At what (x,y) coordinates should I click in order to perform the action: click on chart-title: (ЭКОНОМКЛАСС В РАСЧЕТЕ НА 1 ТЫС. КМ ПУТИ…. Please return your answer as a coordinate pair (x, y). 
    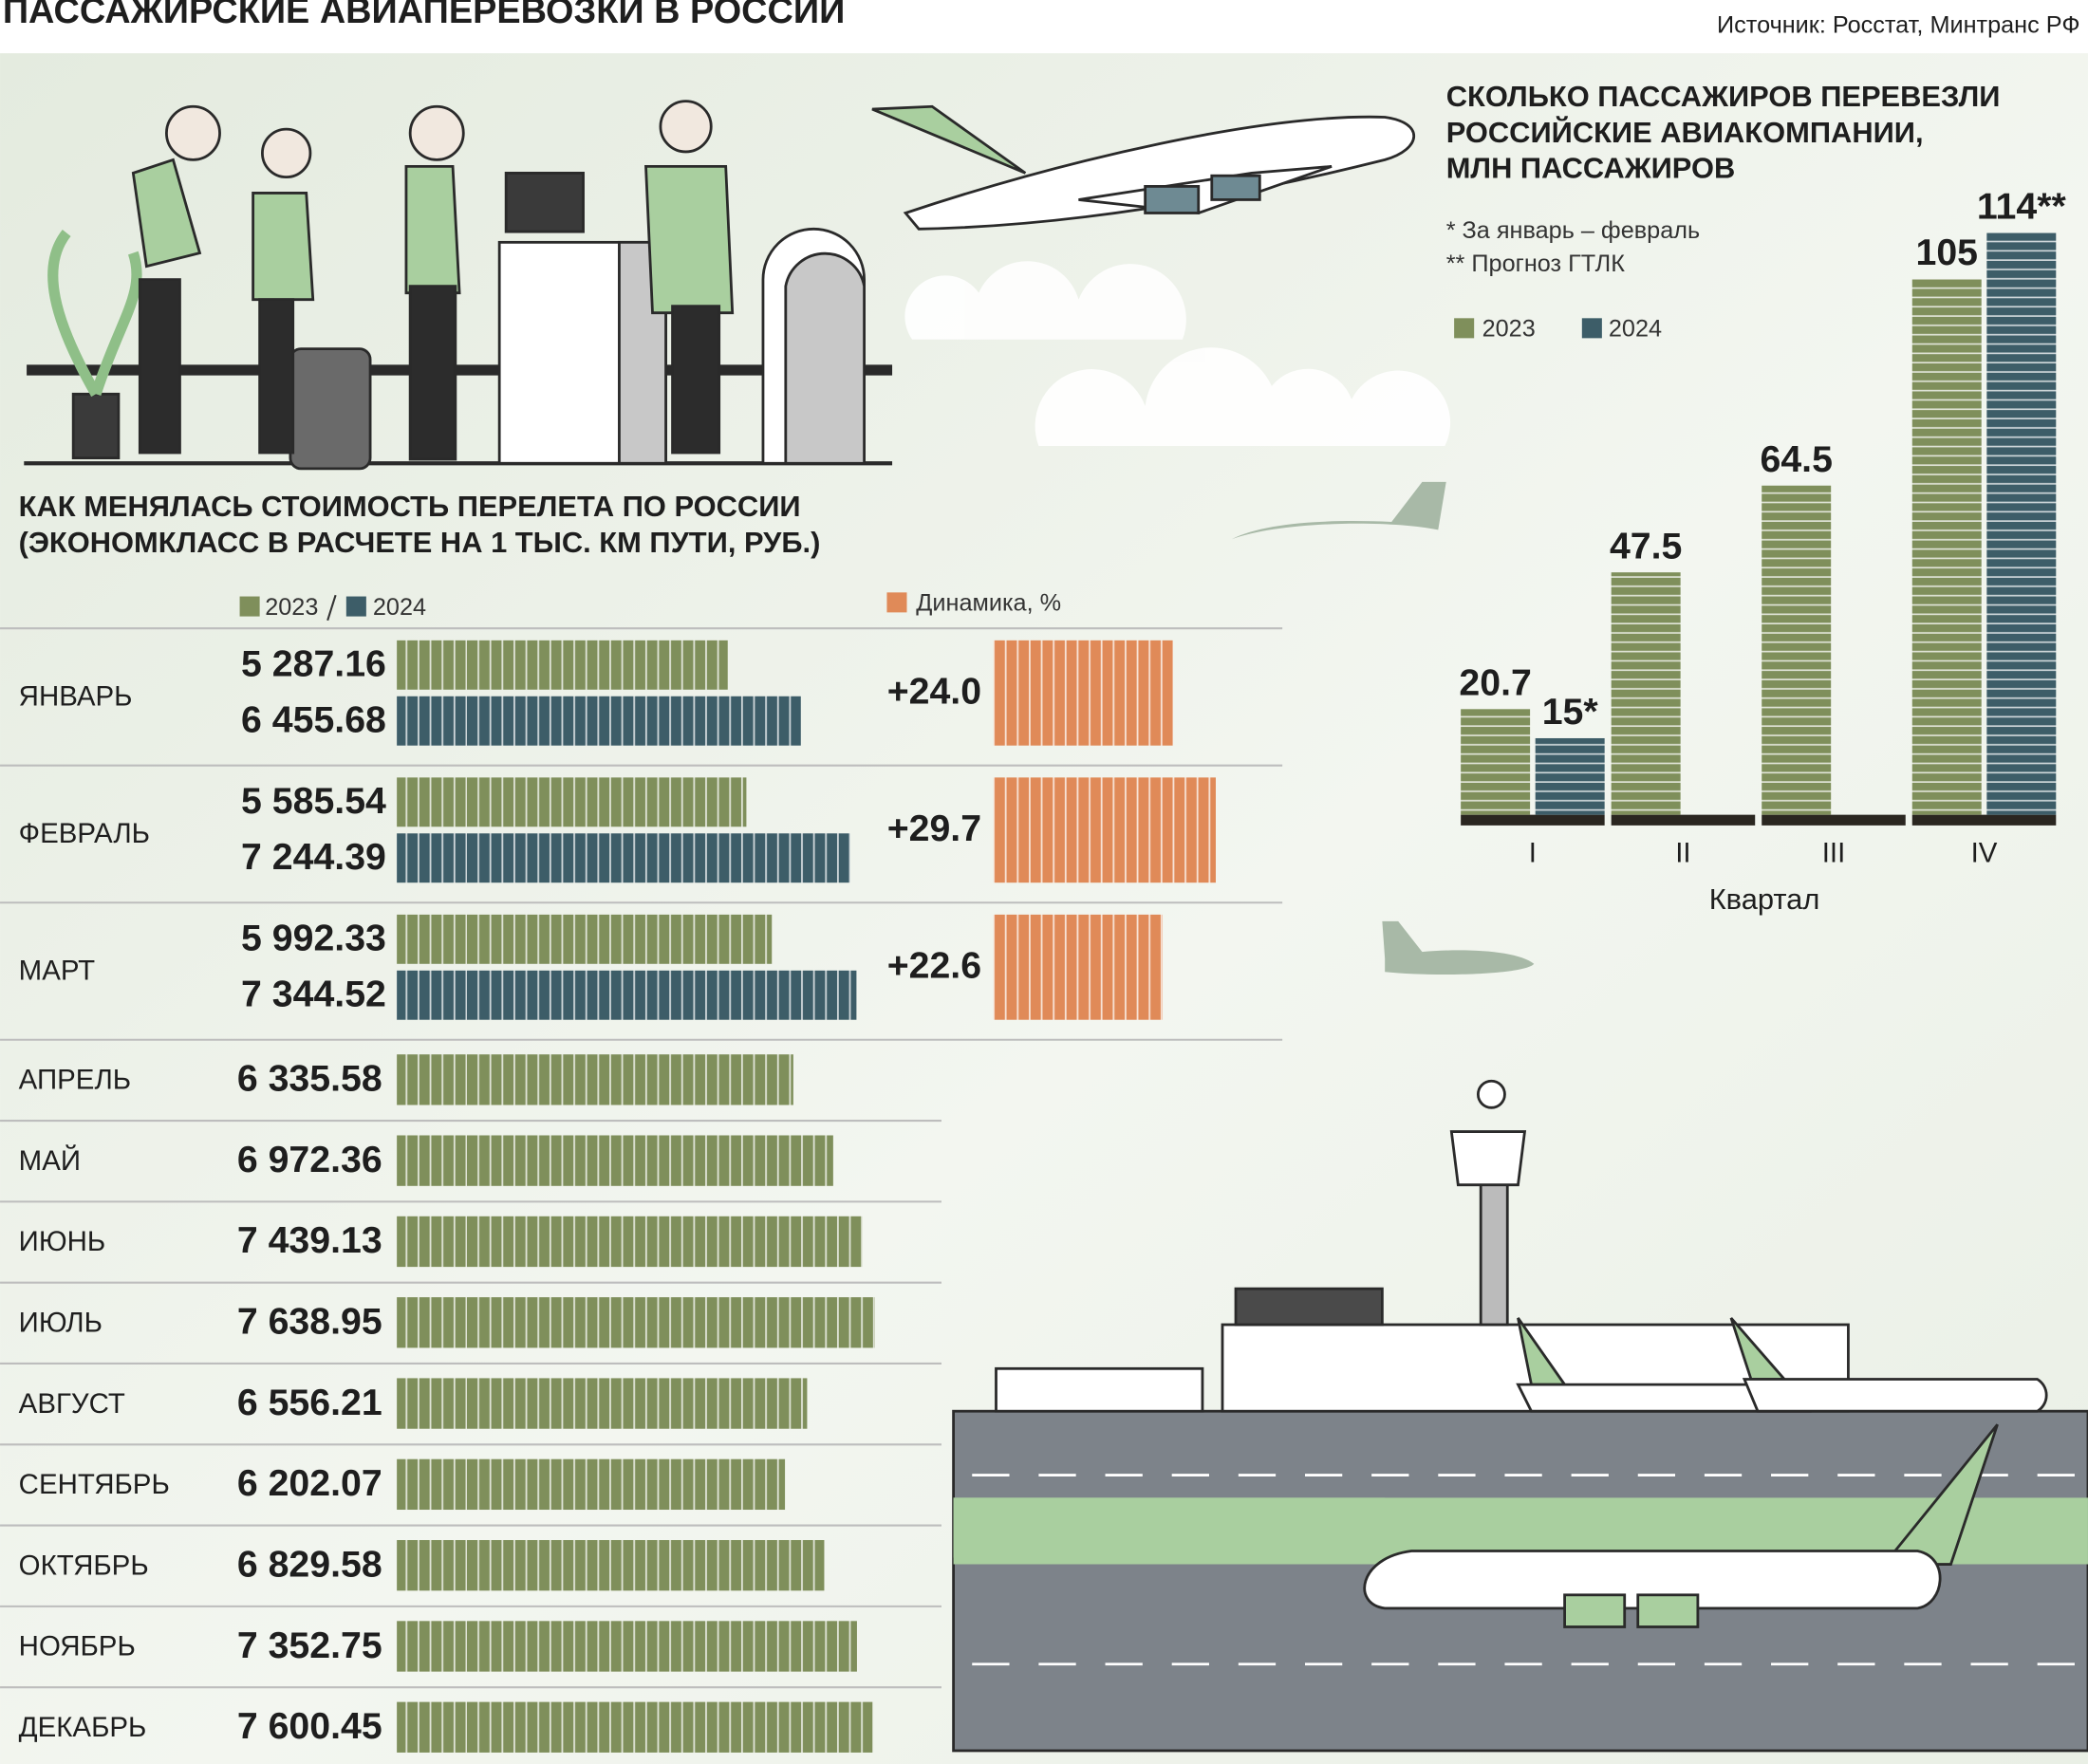
    Looking at the image, I should click on (420, 542).